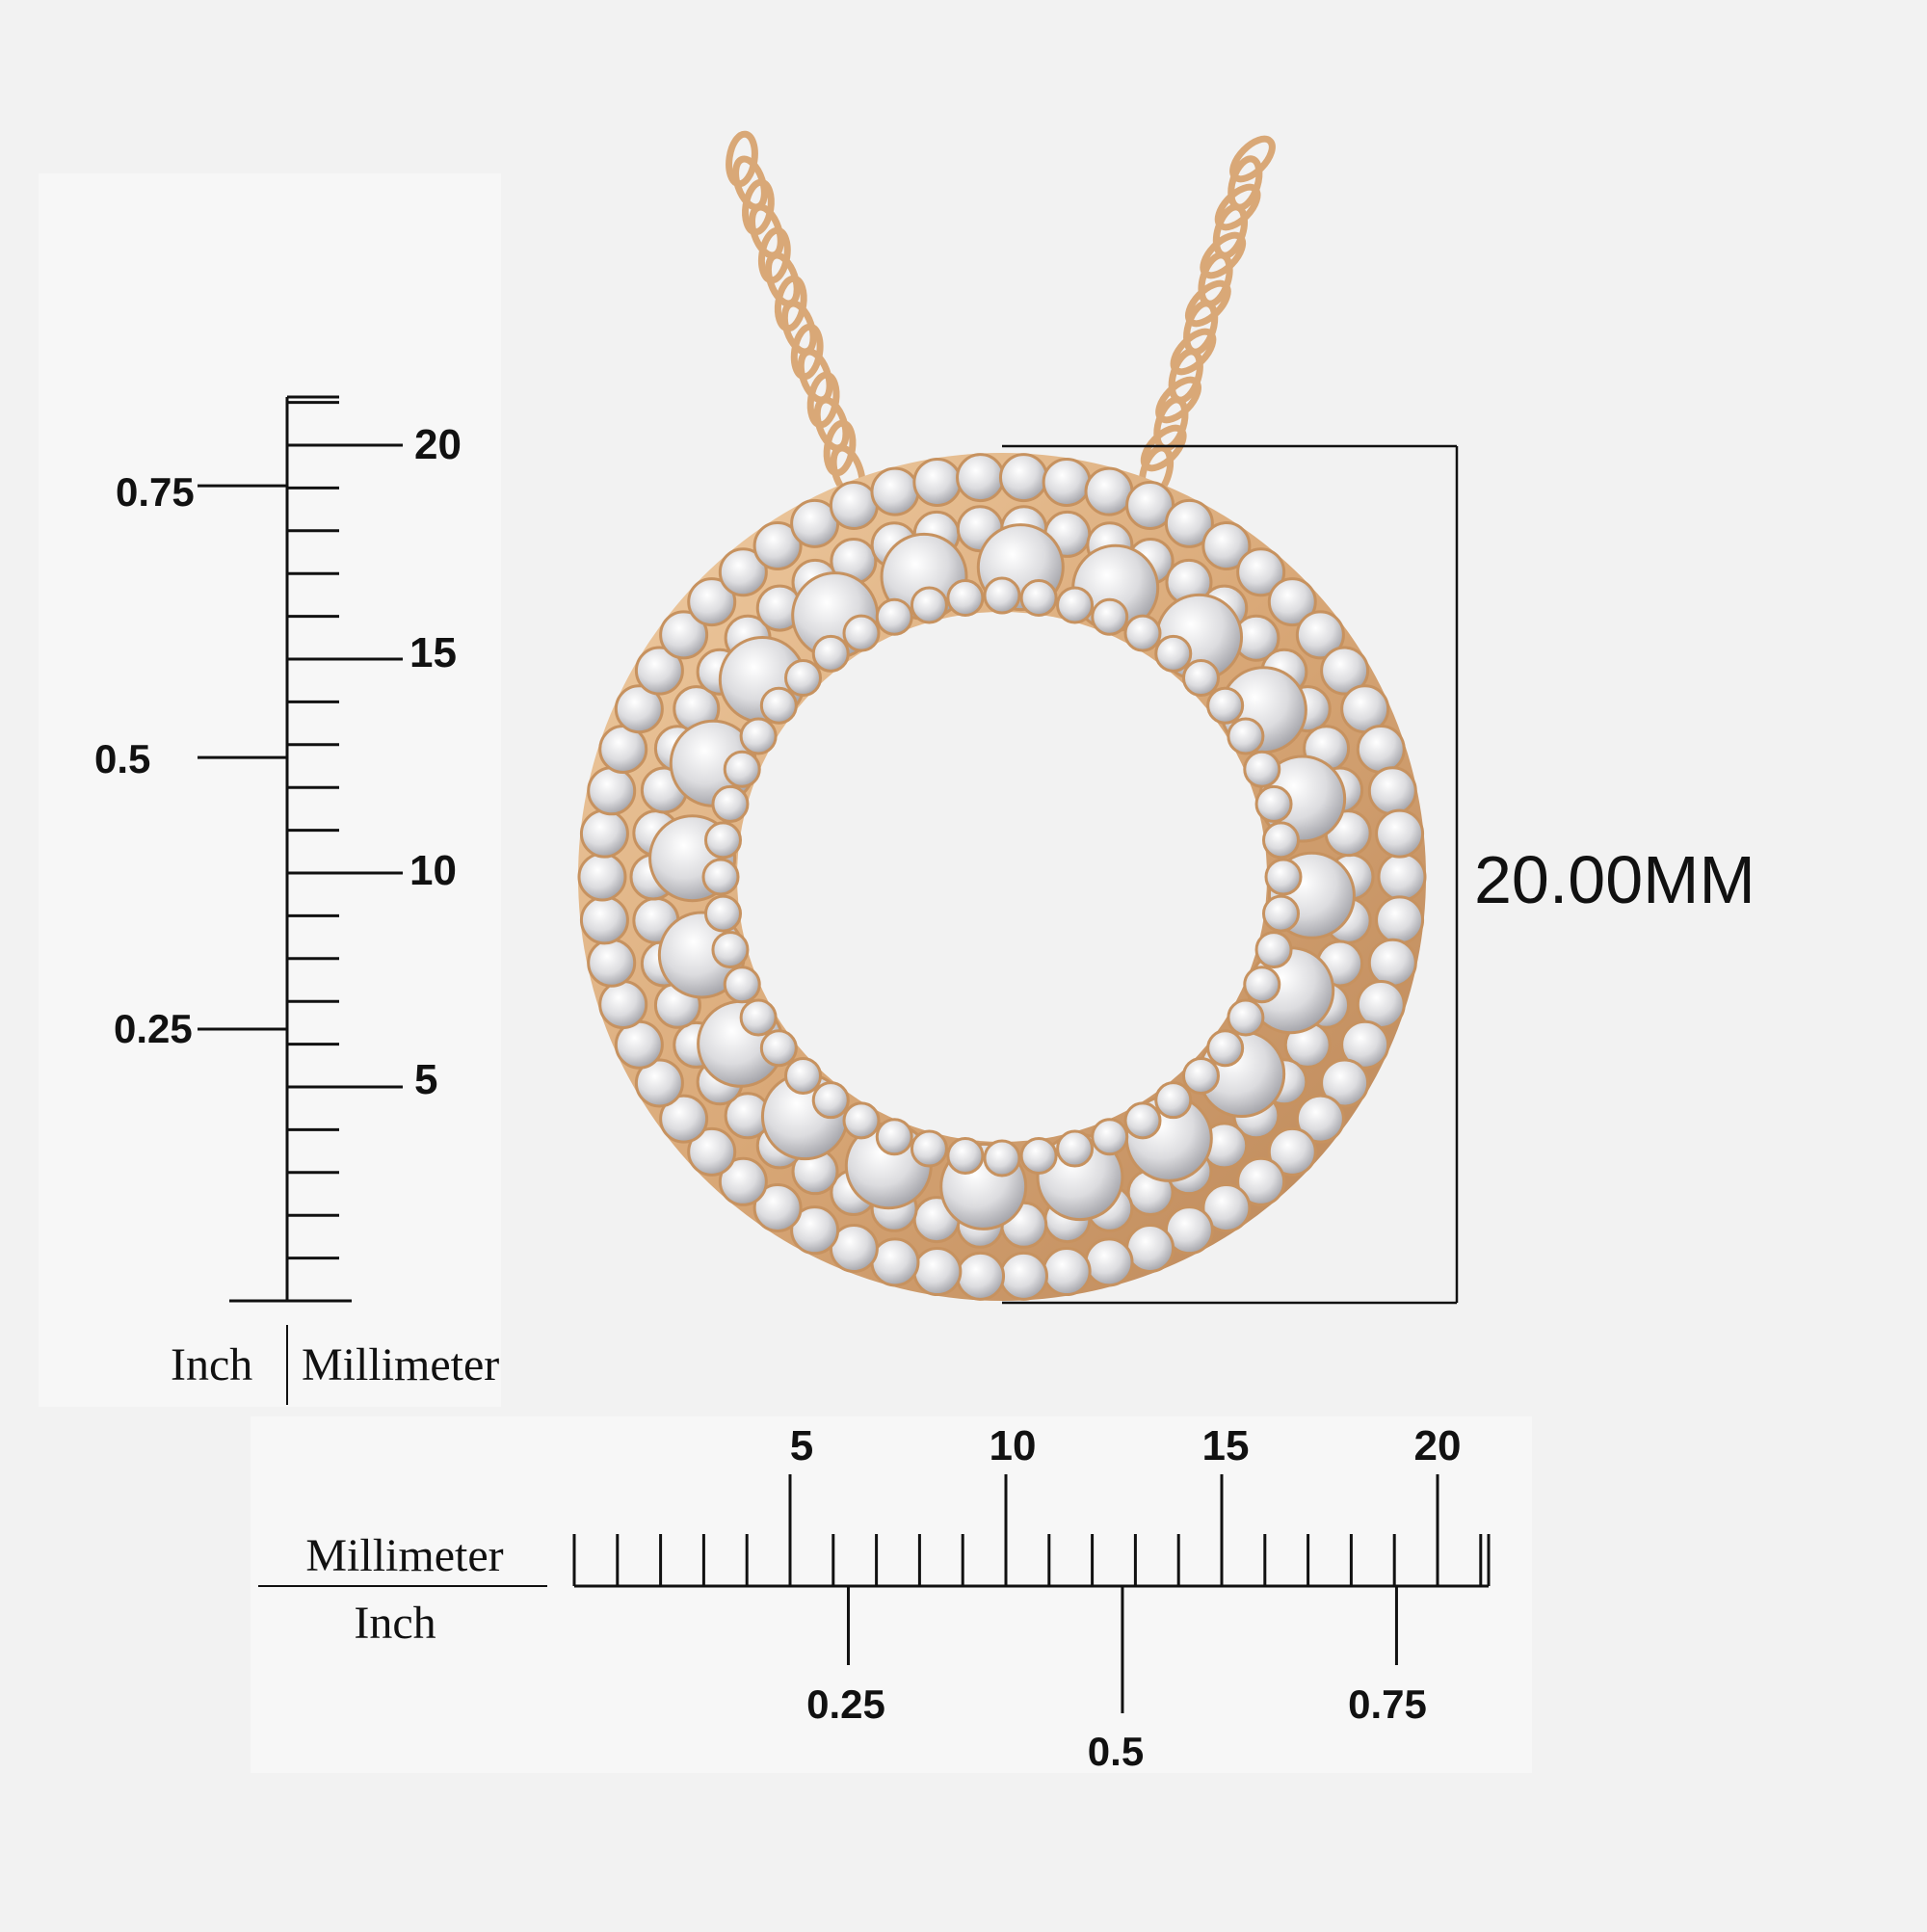 This screenshot has height=1932, width=1927. I want to click on horizontal-mm-label: 15, so click(1226, 1445).